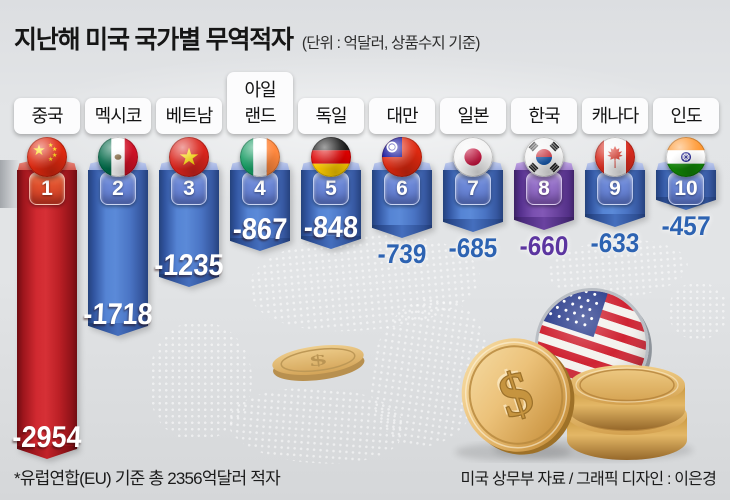 Image resolution: width=730 pixels, height=500 pixels. What do you see at coordinates (10, 184) in the screenshot?
I see `left-edge-shade` at bounding box center [10, 184].